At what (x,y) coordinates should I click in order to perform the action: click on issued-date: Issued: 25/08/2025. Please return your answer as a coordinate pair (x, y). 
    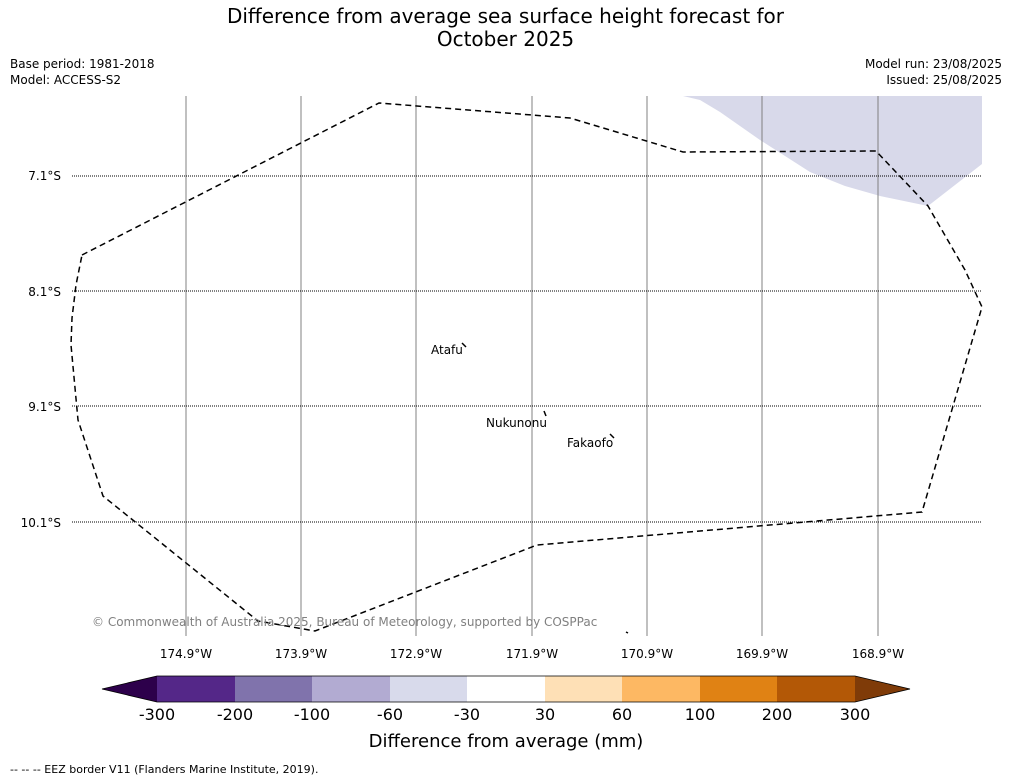
    Looking at the image, I should click on (944, 80).